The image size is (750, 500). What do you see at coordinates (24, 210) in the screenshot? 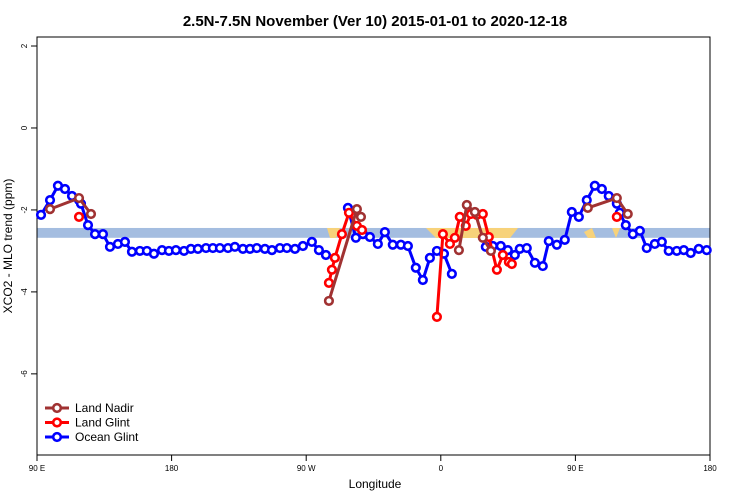
I see `y-tick-label: -2` at bounding box center [24, 210].